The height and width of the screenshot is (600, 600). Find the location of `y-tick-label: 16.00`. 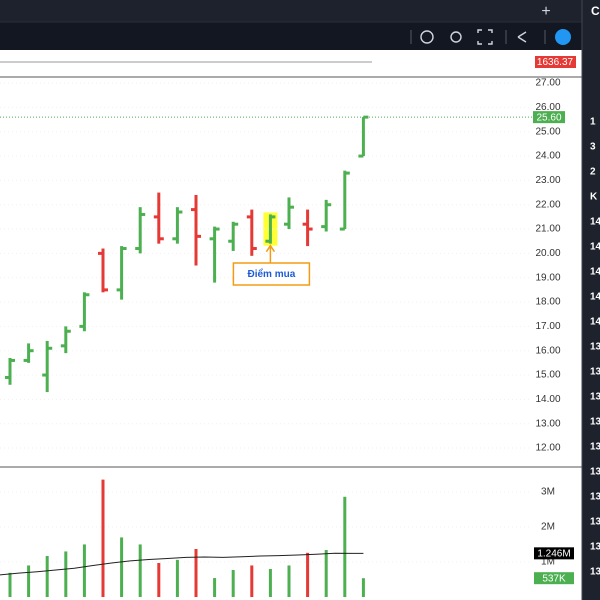

y-tick-label: 16.00 is located at coordinates (547, 350).